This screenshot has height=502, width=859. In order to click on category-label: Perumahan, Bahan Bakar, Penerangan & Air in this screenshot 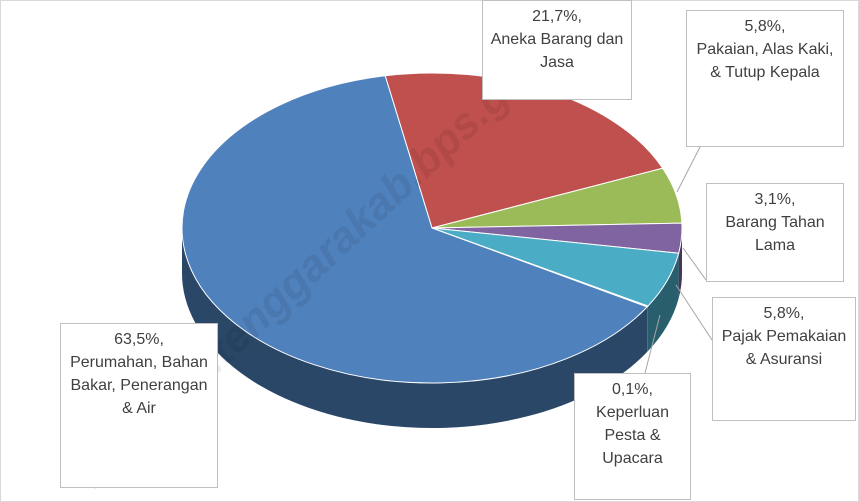, I will do `click(139, 385)`.